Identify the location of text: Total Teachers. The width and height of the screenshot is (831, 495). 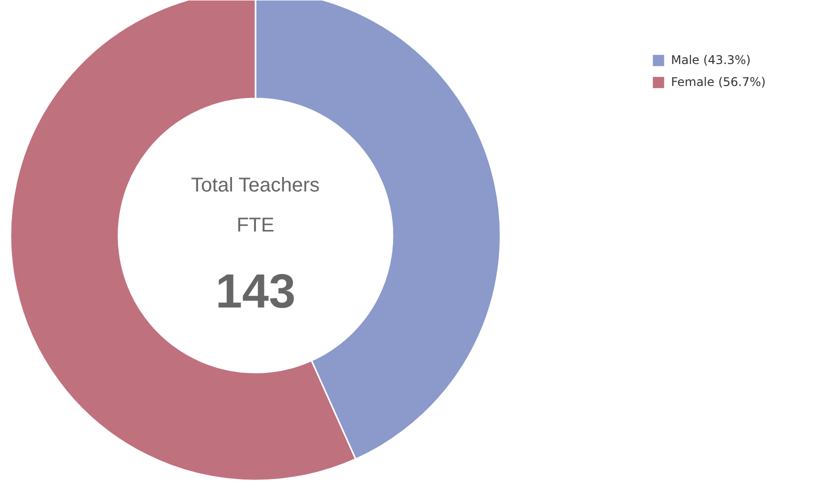
(255, 185).